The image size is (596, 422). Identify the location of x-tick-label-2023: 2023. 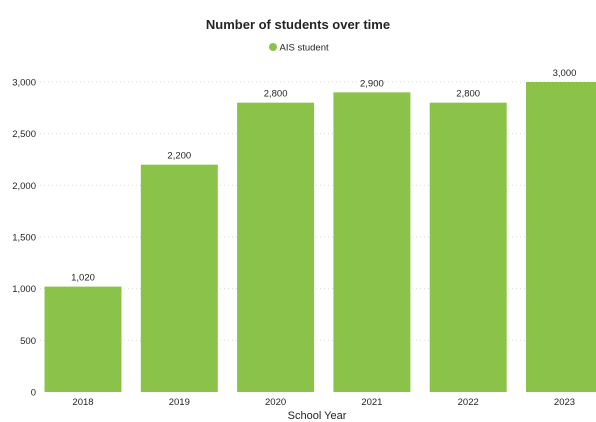
(564, 402).